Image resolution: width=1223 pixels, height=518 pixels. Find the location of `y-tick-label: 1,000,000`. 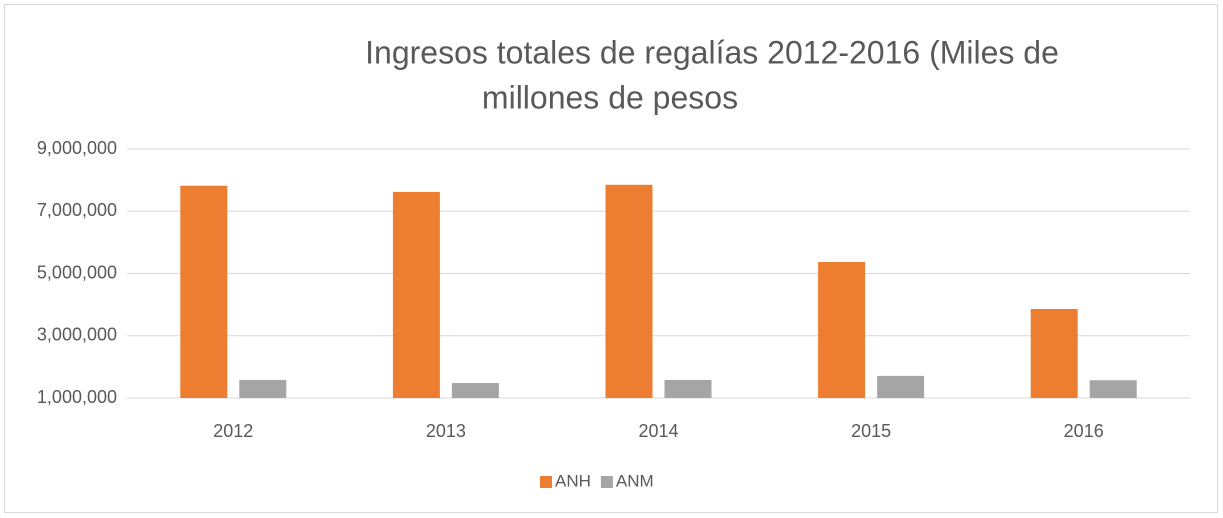

y-tick-label: 1,000,000 is located at coordinates (77, 397).